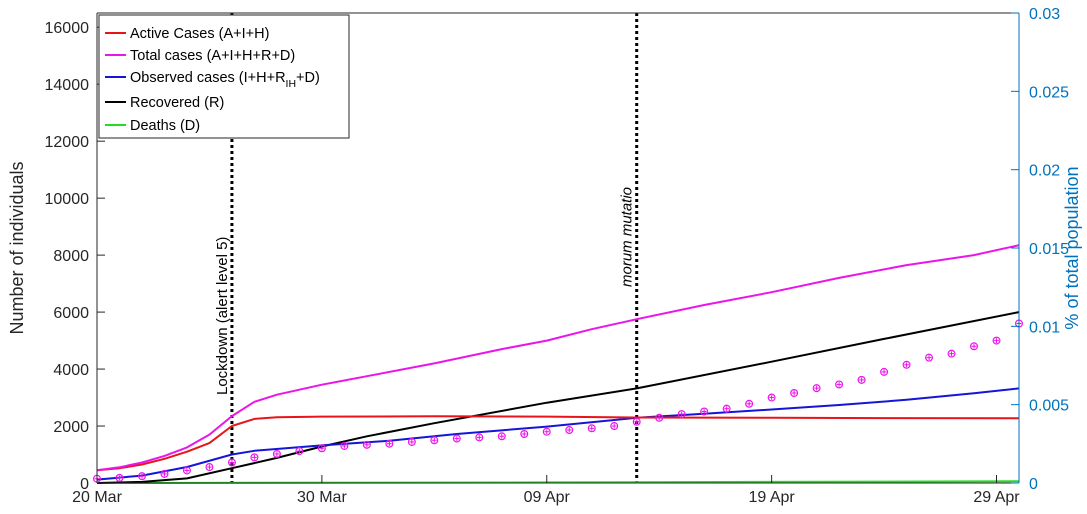 This screenshot has height=514, width=1087. I want to click on legend-text-main: Deaths (D), so click(165, 126).